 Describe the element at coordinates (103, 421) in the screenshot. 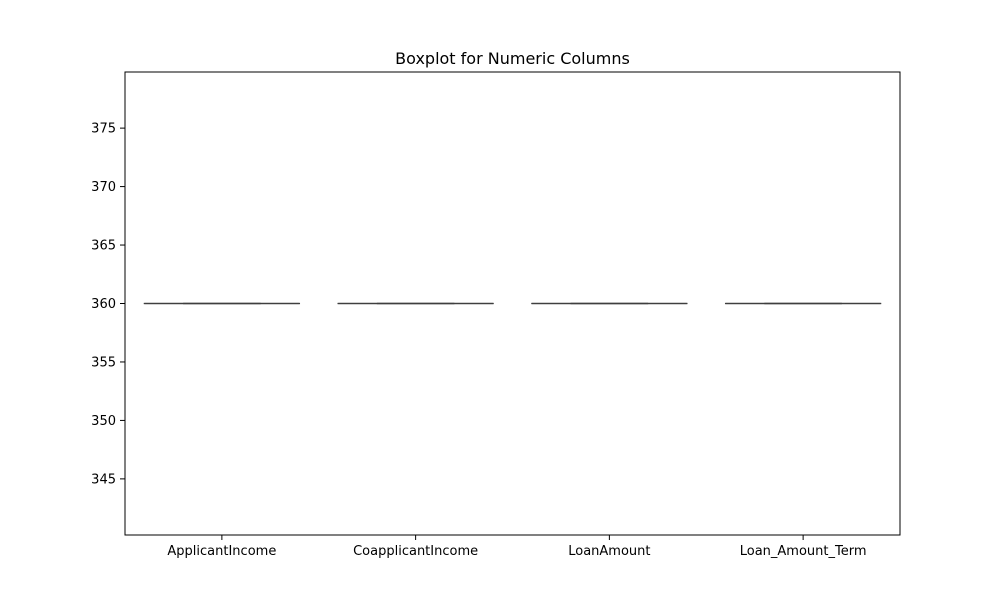

I see `y-tick-label: 350` at that location.